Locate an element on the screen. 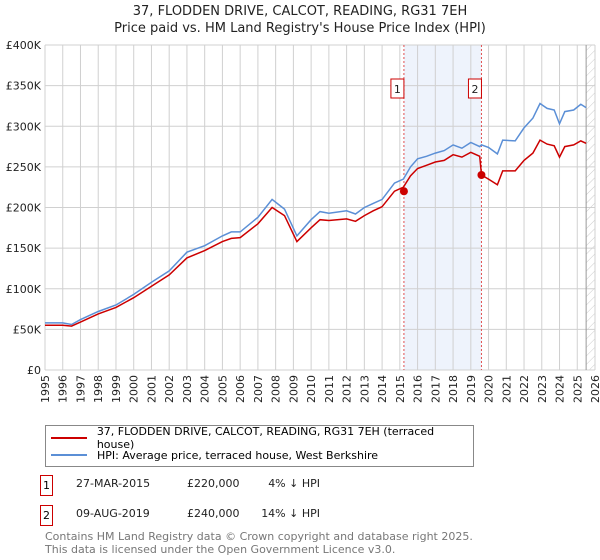 The height and width of the screenshot is (560, 600). x-tick-label: 2001 is located at coordinates (151, 389).